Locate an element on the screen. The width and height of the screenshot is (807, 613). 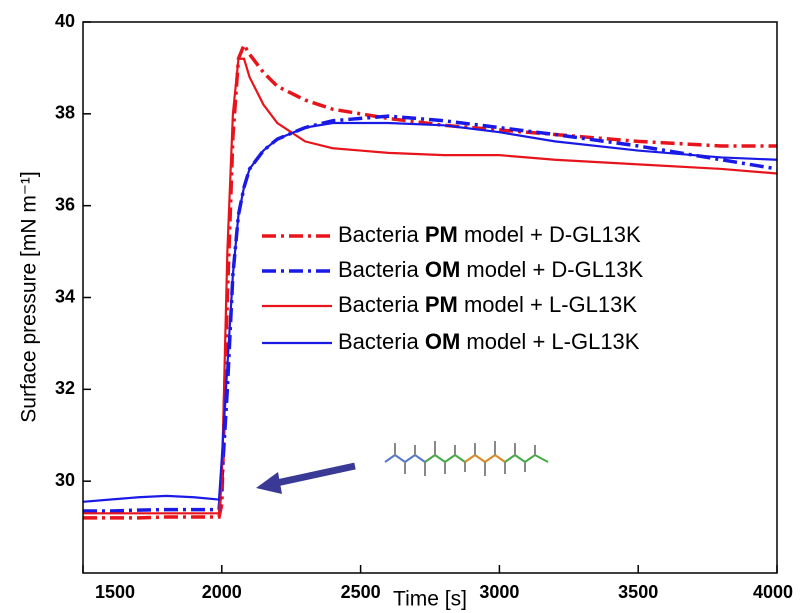
y-tick-label: 32 is located at coordinates (65, 388).